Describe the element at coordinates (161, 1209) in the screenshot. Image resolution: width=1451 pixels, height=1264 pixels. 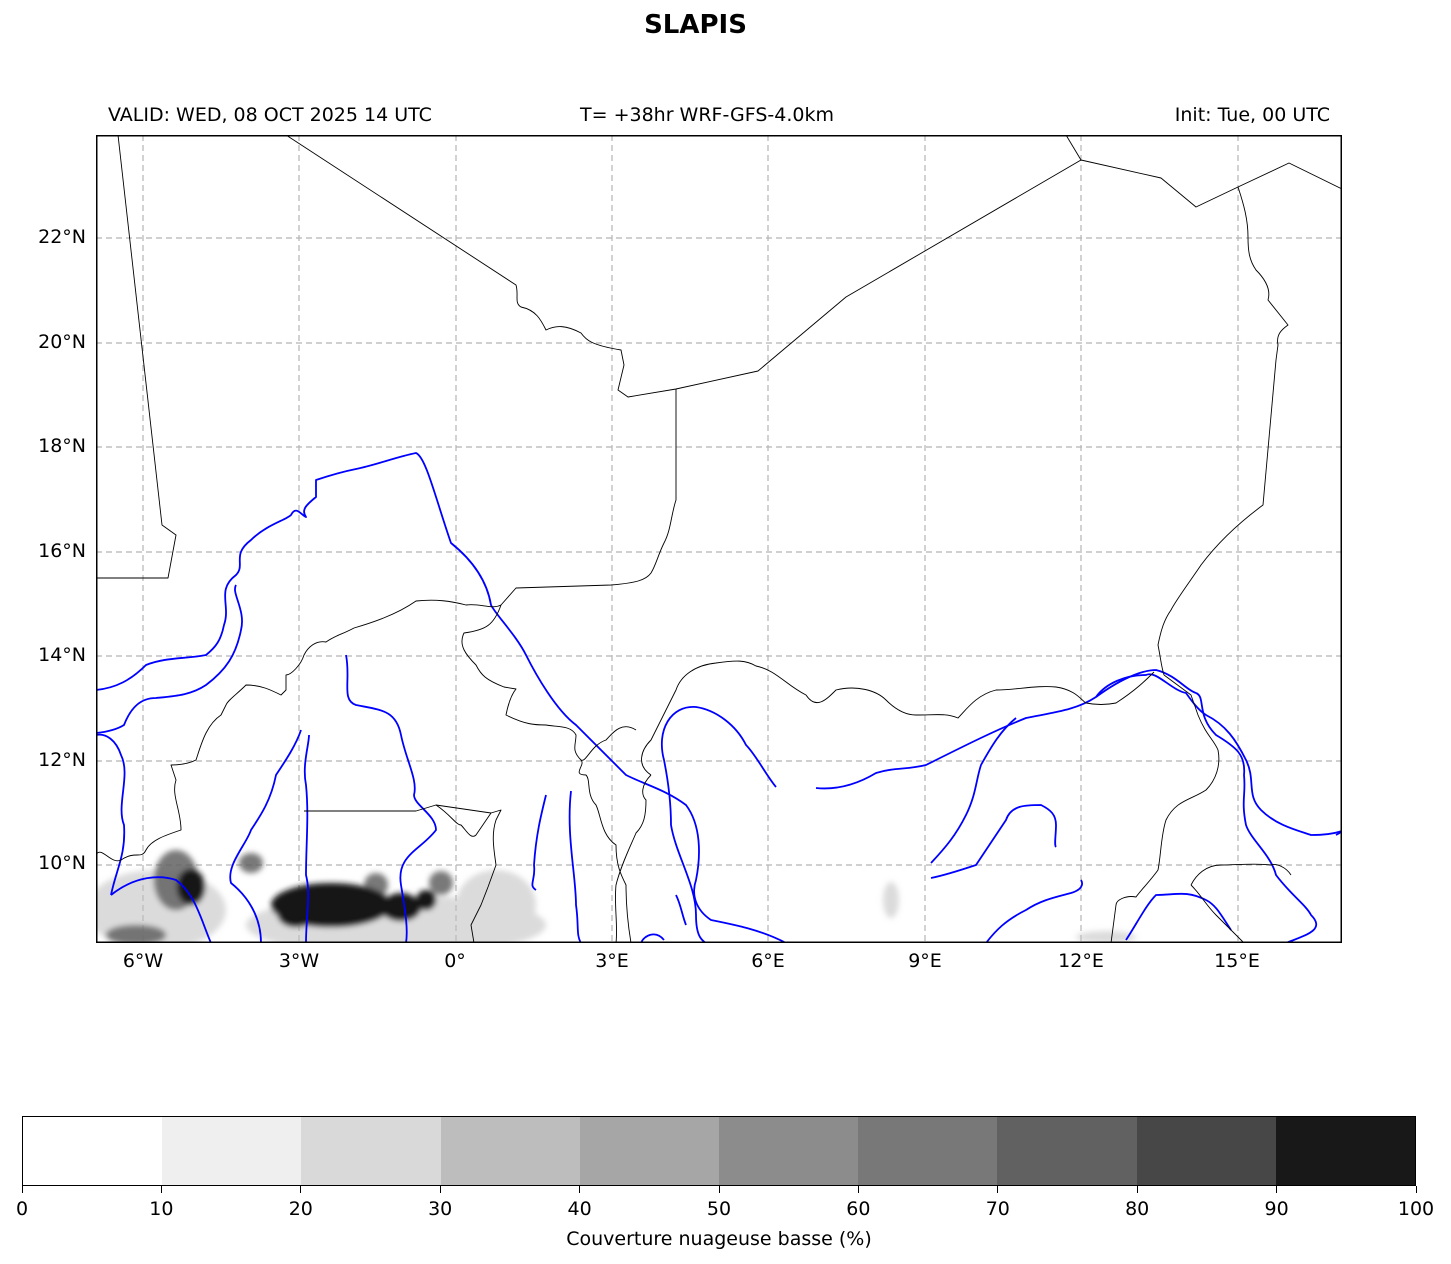
I see `colorbar-tick-label: 10` at that location.